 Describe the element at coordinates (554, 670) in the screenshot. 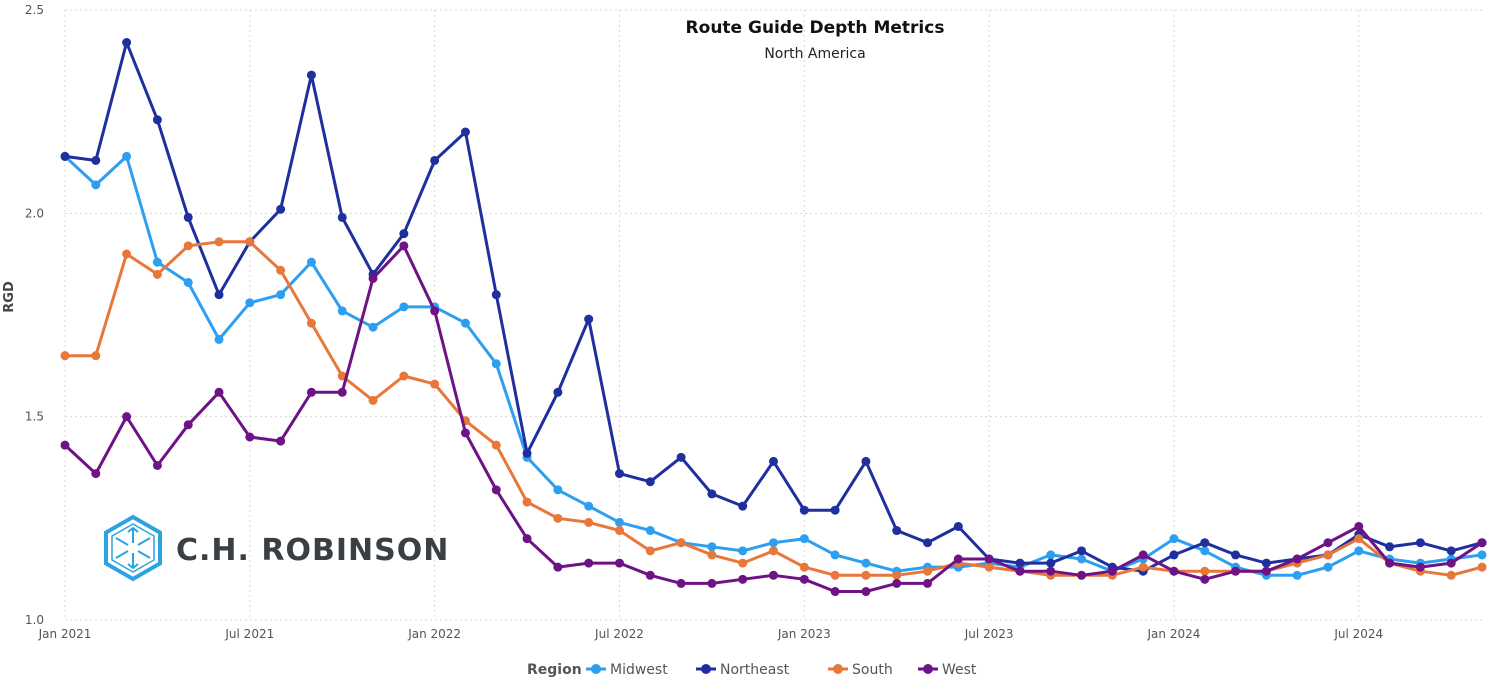

I see `legend-title: Region` at that location.